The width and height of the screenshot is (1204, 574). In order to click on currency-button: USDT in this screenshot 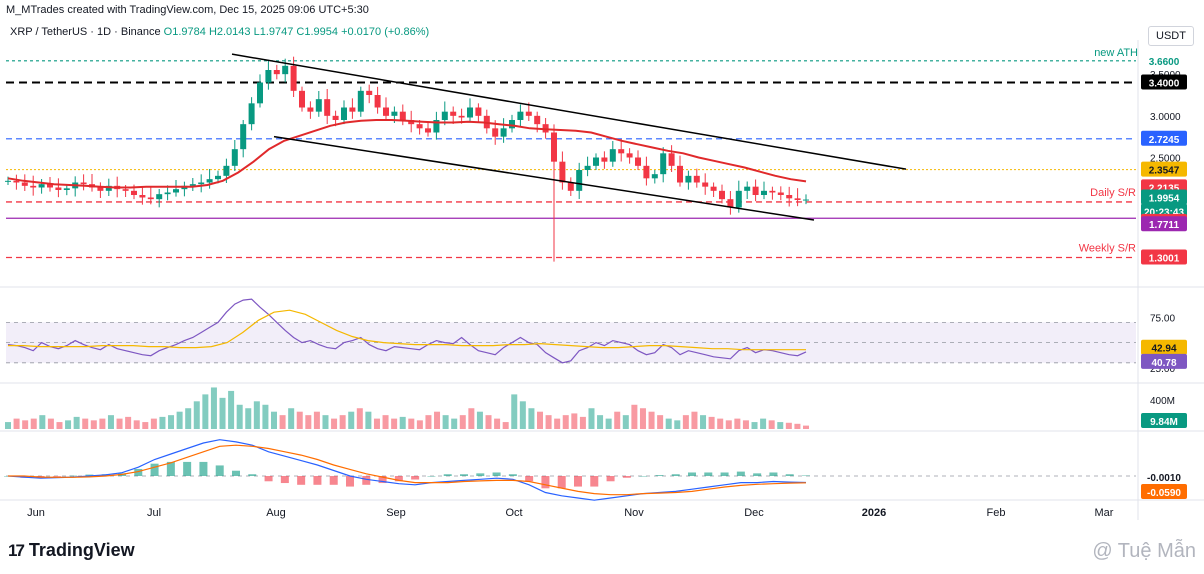, I will do `click(1171, 36)`.